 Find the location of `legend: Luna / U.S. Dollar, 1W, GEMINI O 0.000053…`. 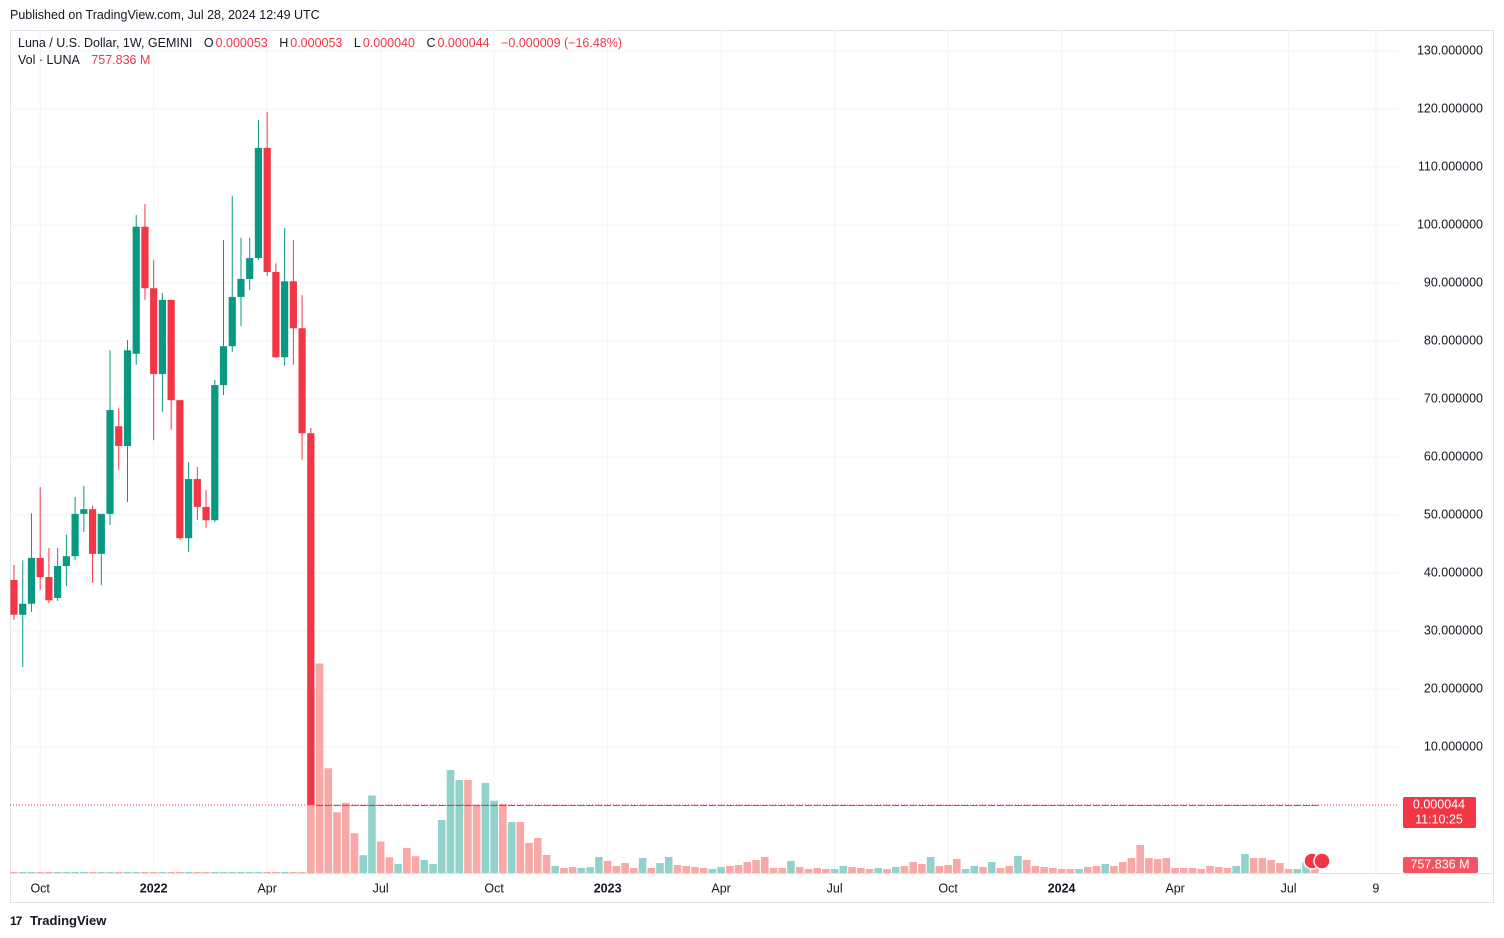

legend: Luna / U.S. Dollar, 1W, GEMINI O 0.000053… is located at coordinates (321, 52).